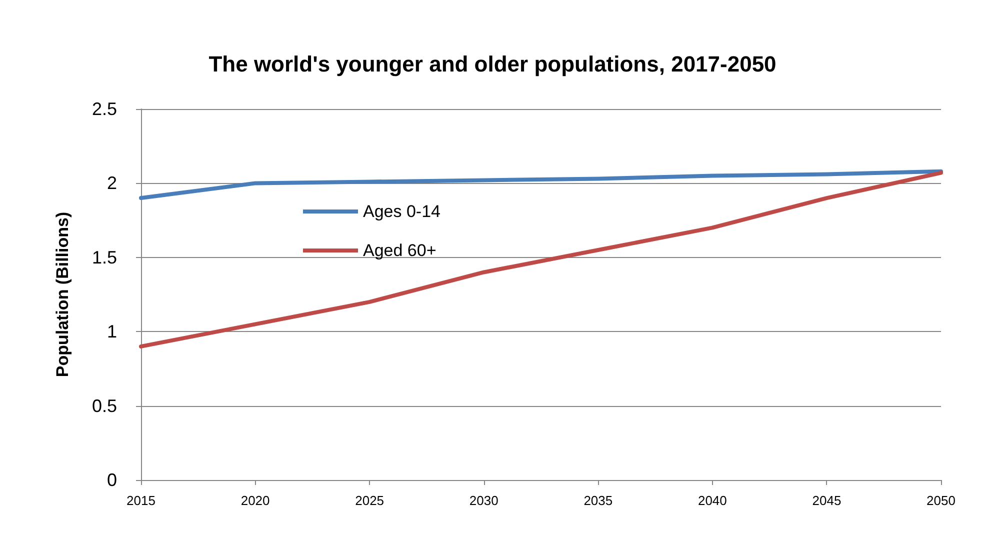  What do you see at coordinates (369, 500) in the screenshot?
I see `x-tick-label: 2025` at bounding box center [369, 500].